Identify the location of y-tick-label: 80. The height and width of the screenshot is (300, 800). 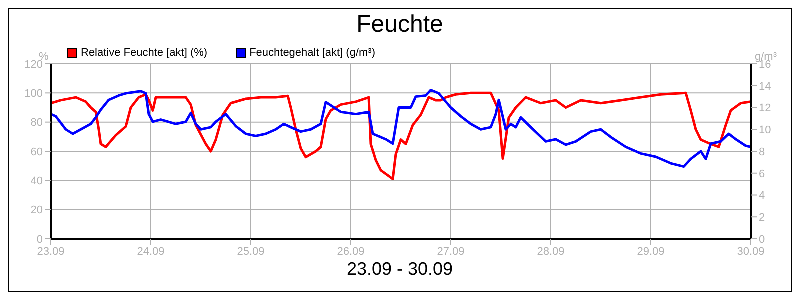
(36, 123).